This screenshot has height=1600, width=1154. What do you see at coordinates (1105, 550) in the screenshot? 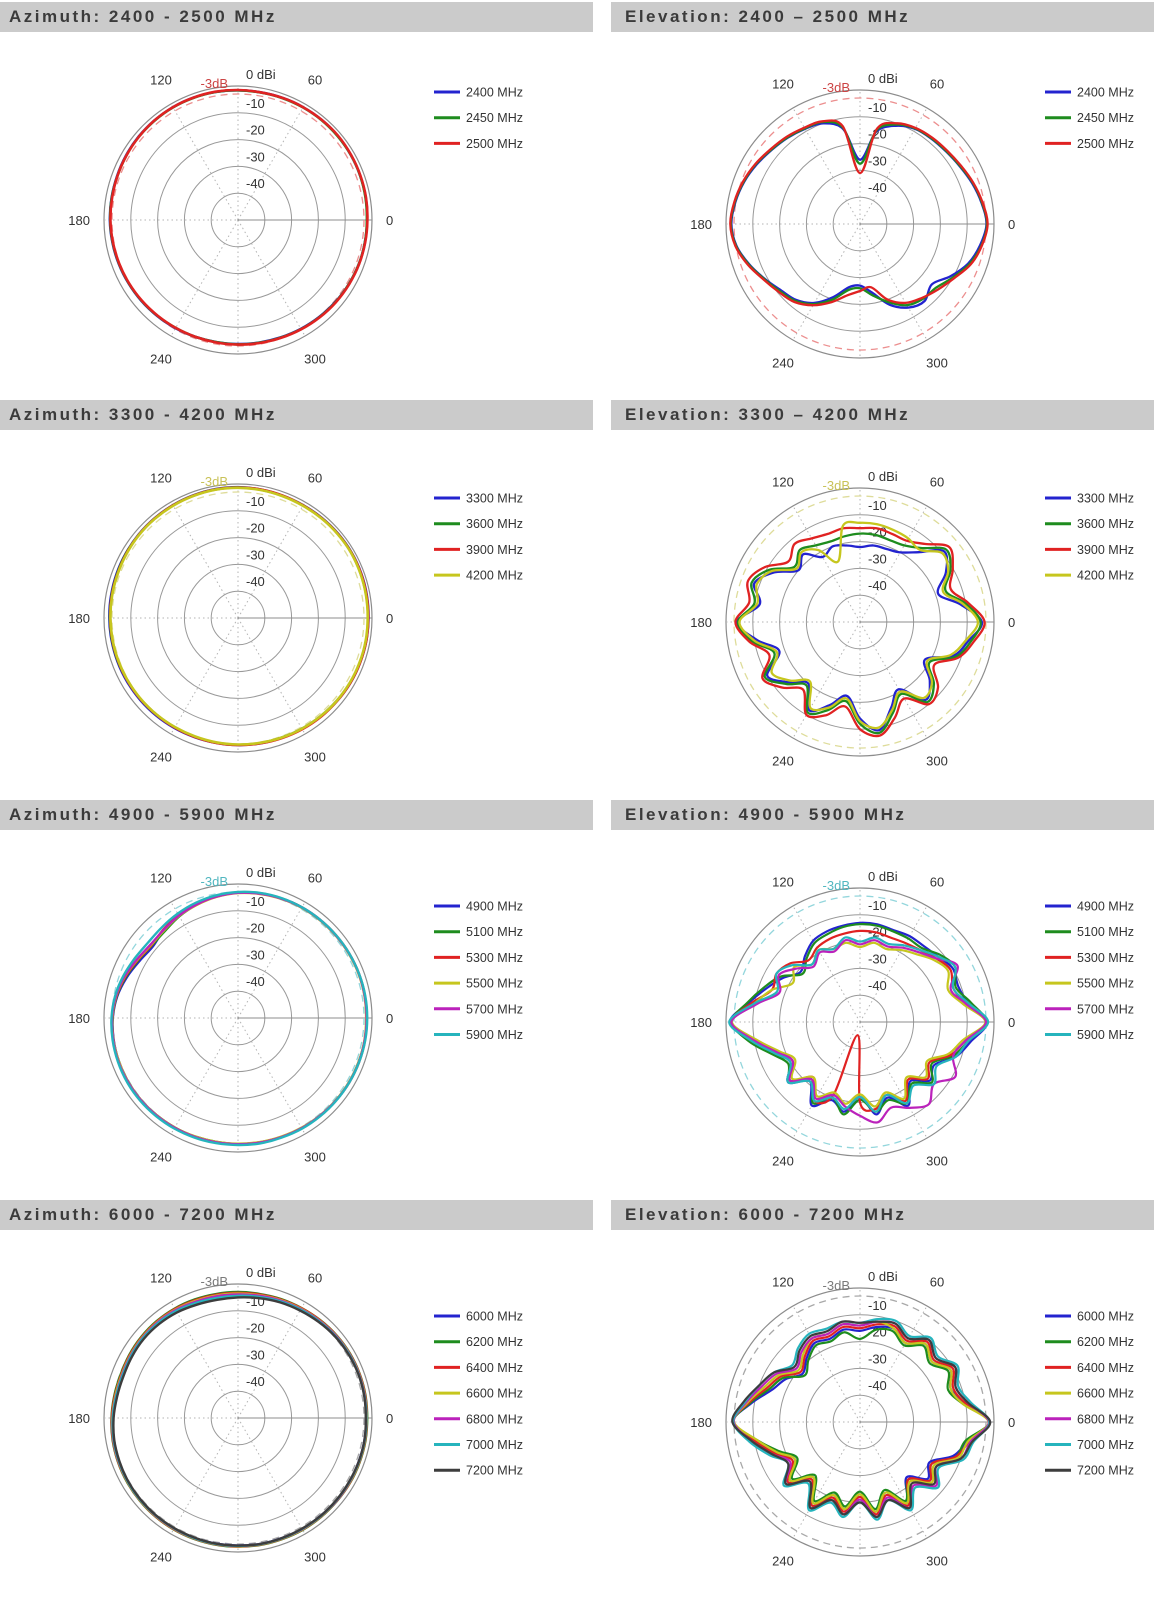
I see `legend-label: 3900 MHz` at bounding box center [1105, 550].